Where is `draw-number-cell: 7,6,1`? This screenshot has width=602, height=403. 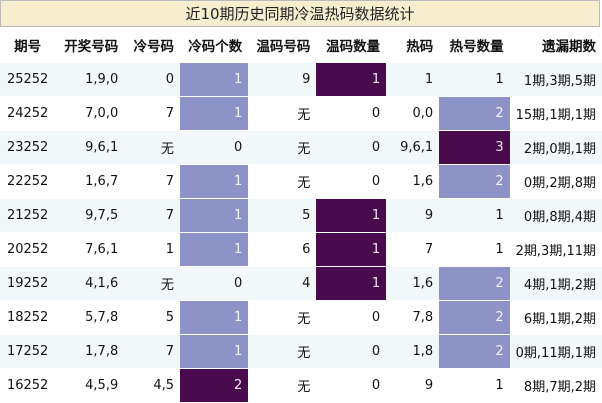 draw-number-cell: 7,6,1 is located at coordinates (90, 249).